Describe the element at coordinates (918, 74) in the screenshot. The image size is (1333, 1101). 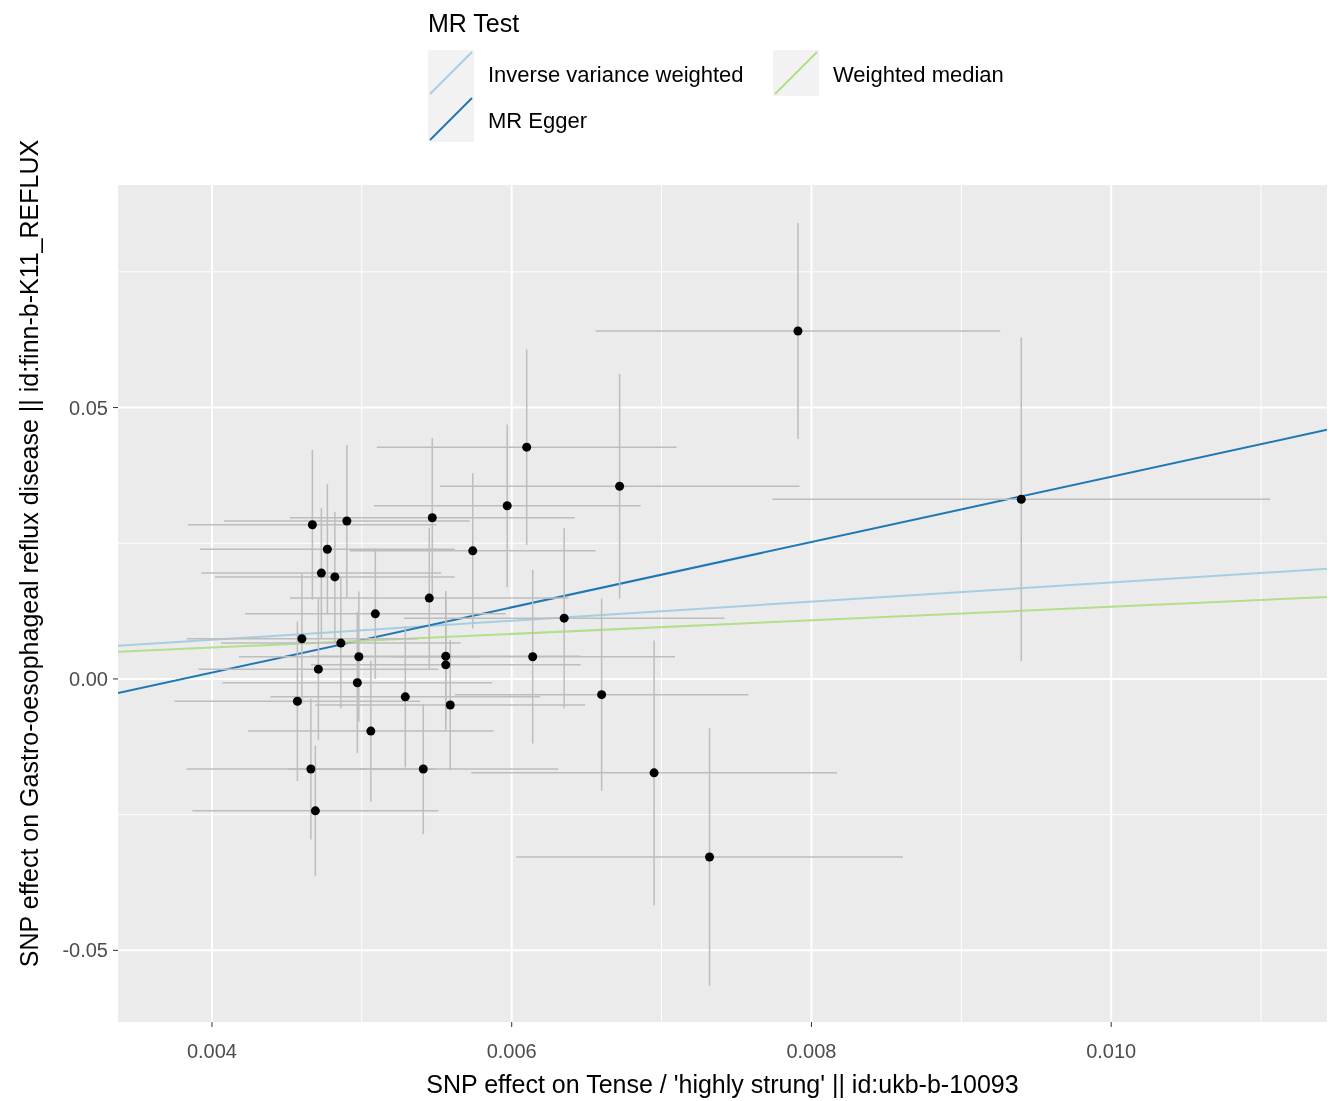
I see `legend-label: Weighted median` at that location.